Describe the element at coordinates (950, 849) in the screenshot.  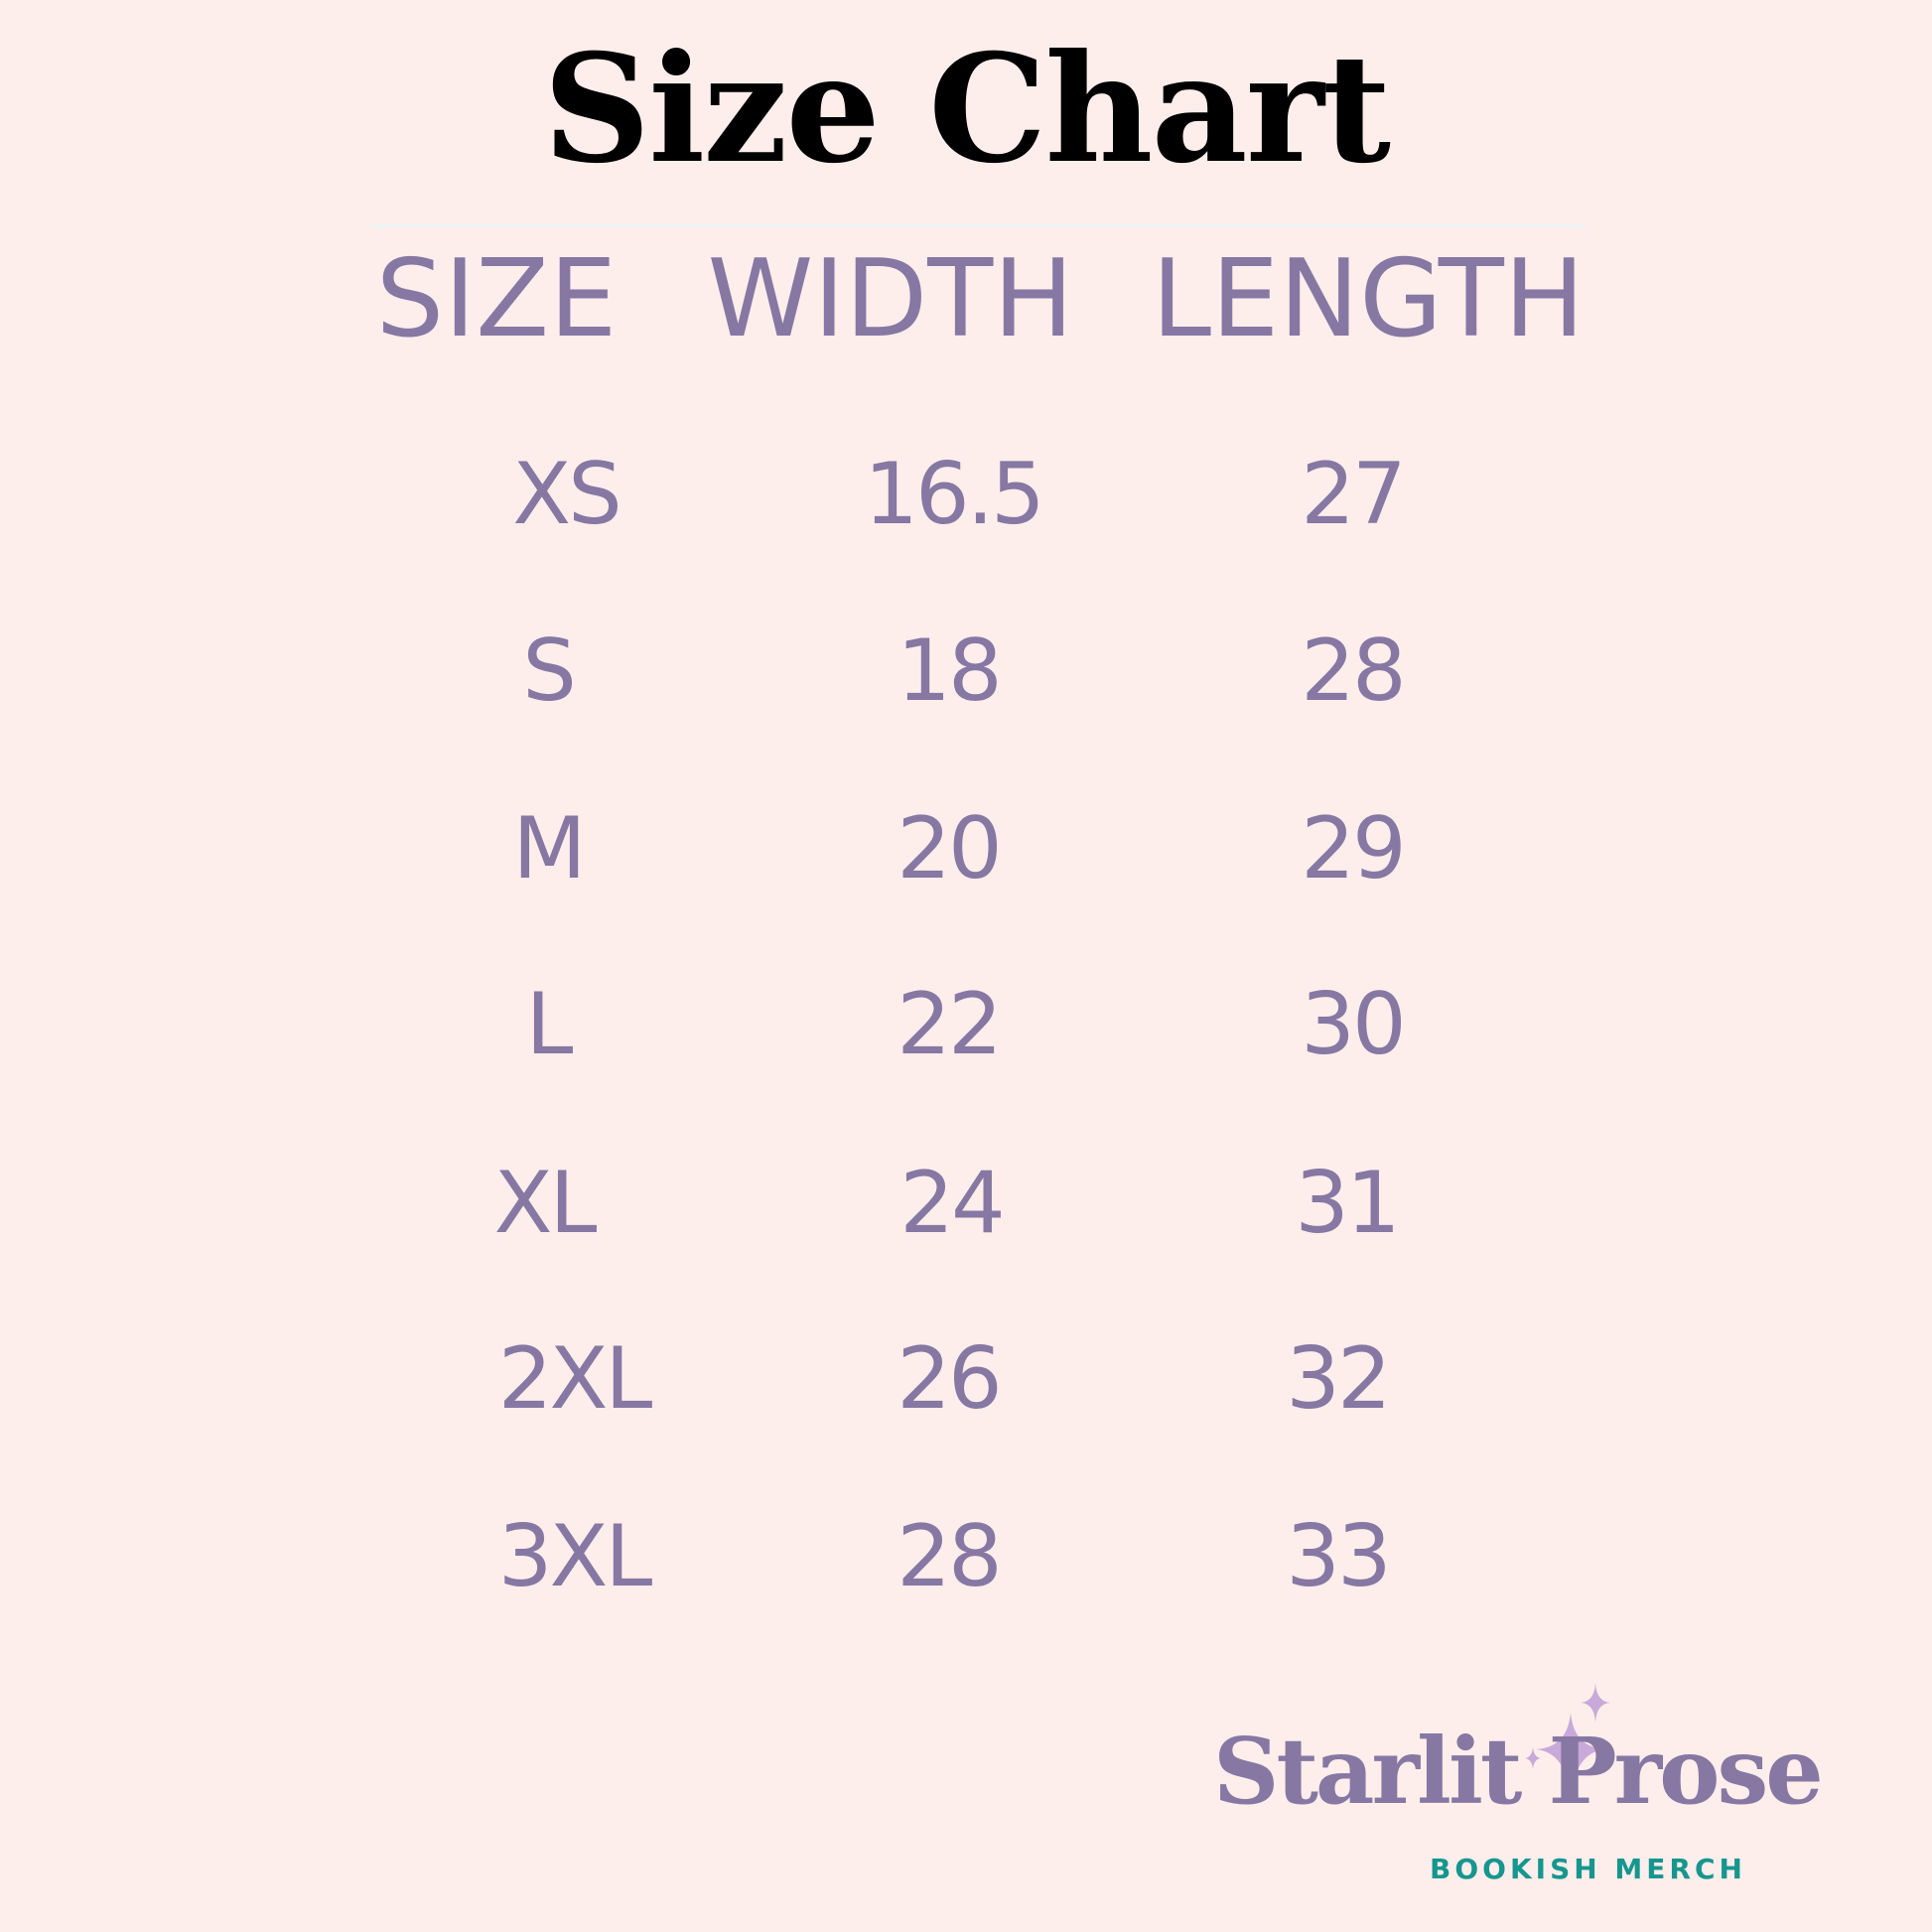
I see `cell-width: 20` at that location.